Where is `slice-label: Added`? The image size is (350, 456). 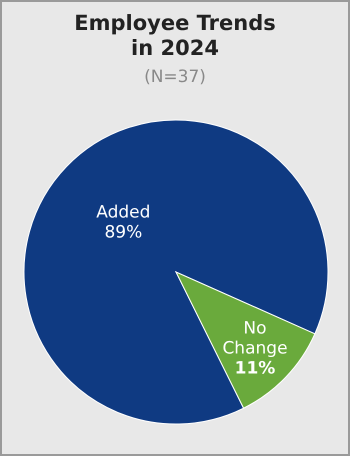 slice-label: Added is located at coordinates (123, 212).